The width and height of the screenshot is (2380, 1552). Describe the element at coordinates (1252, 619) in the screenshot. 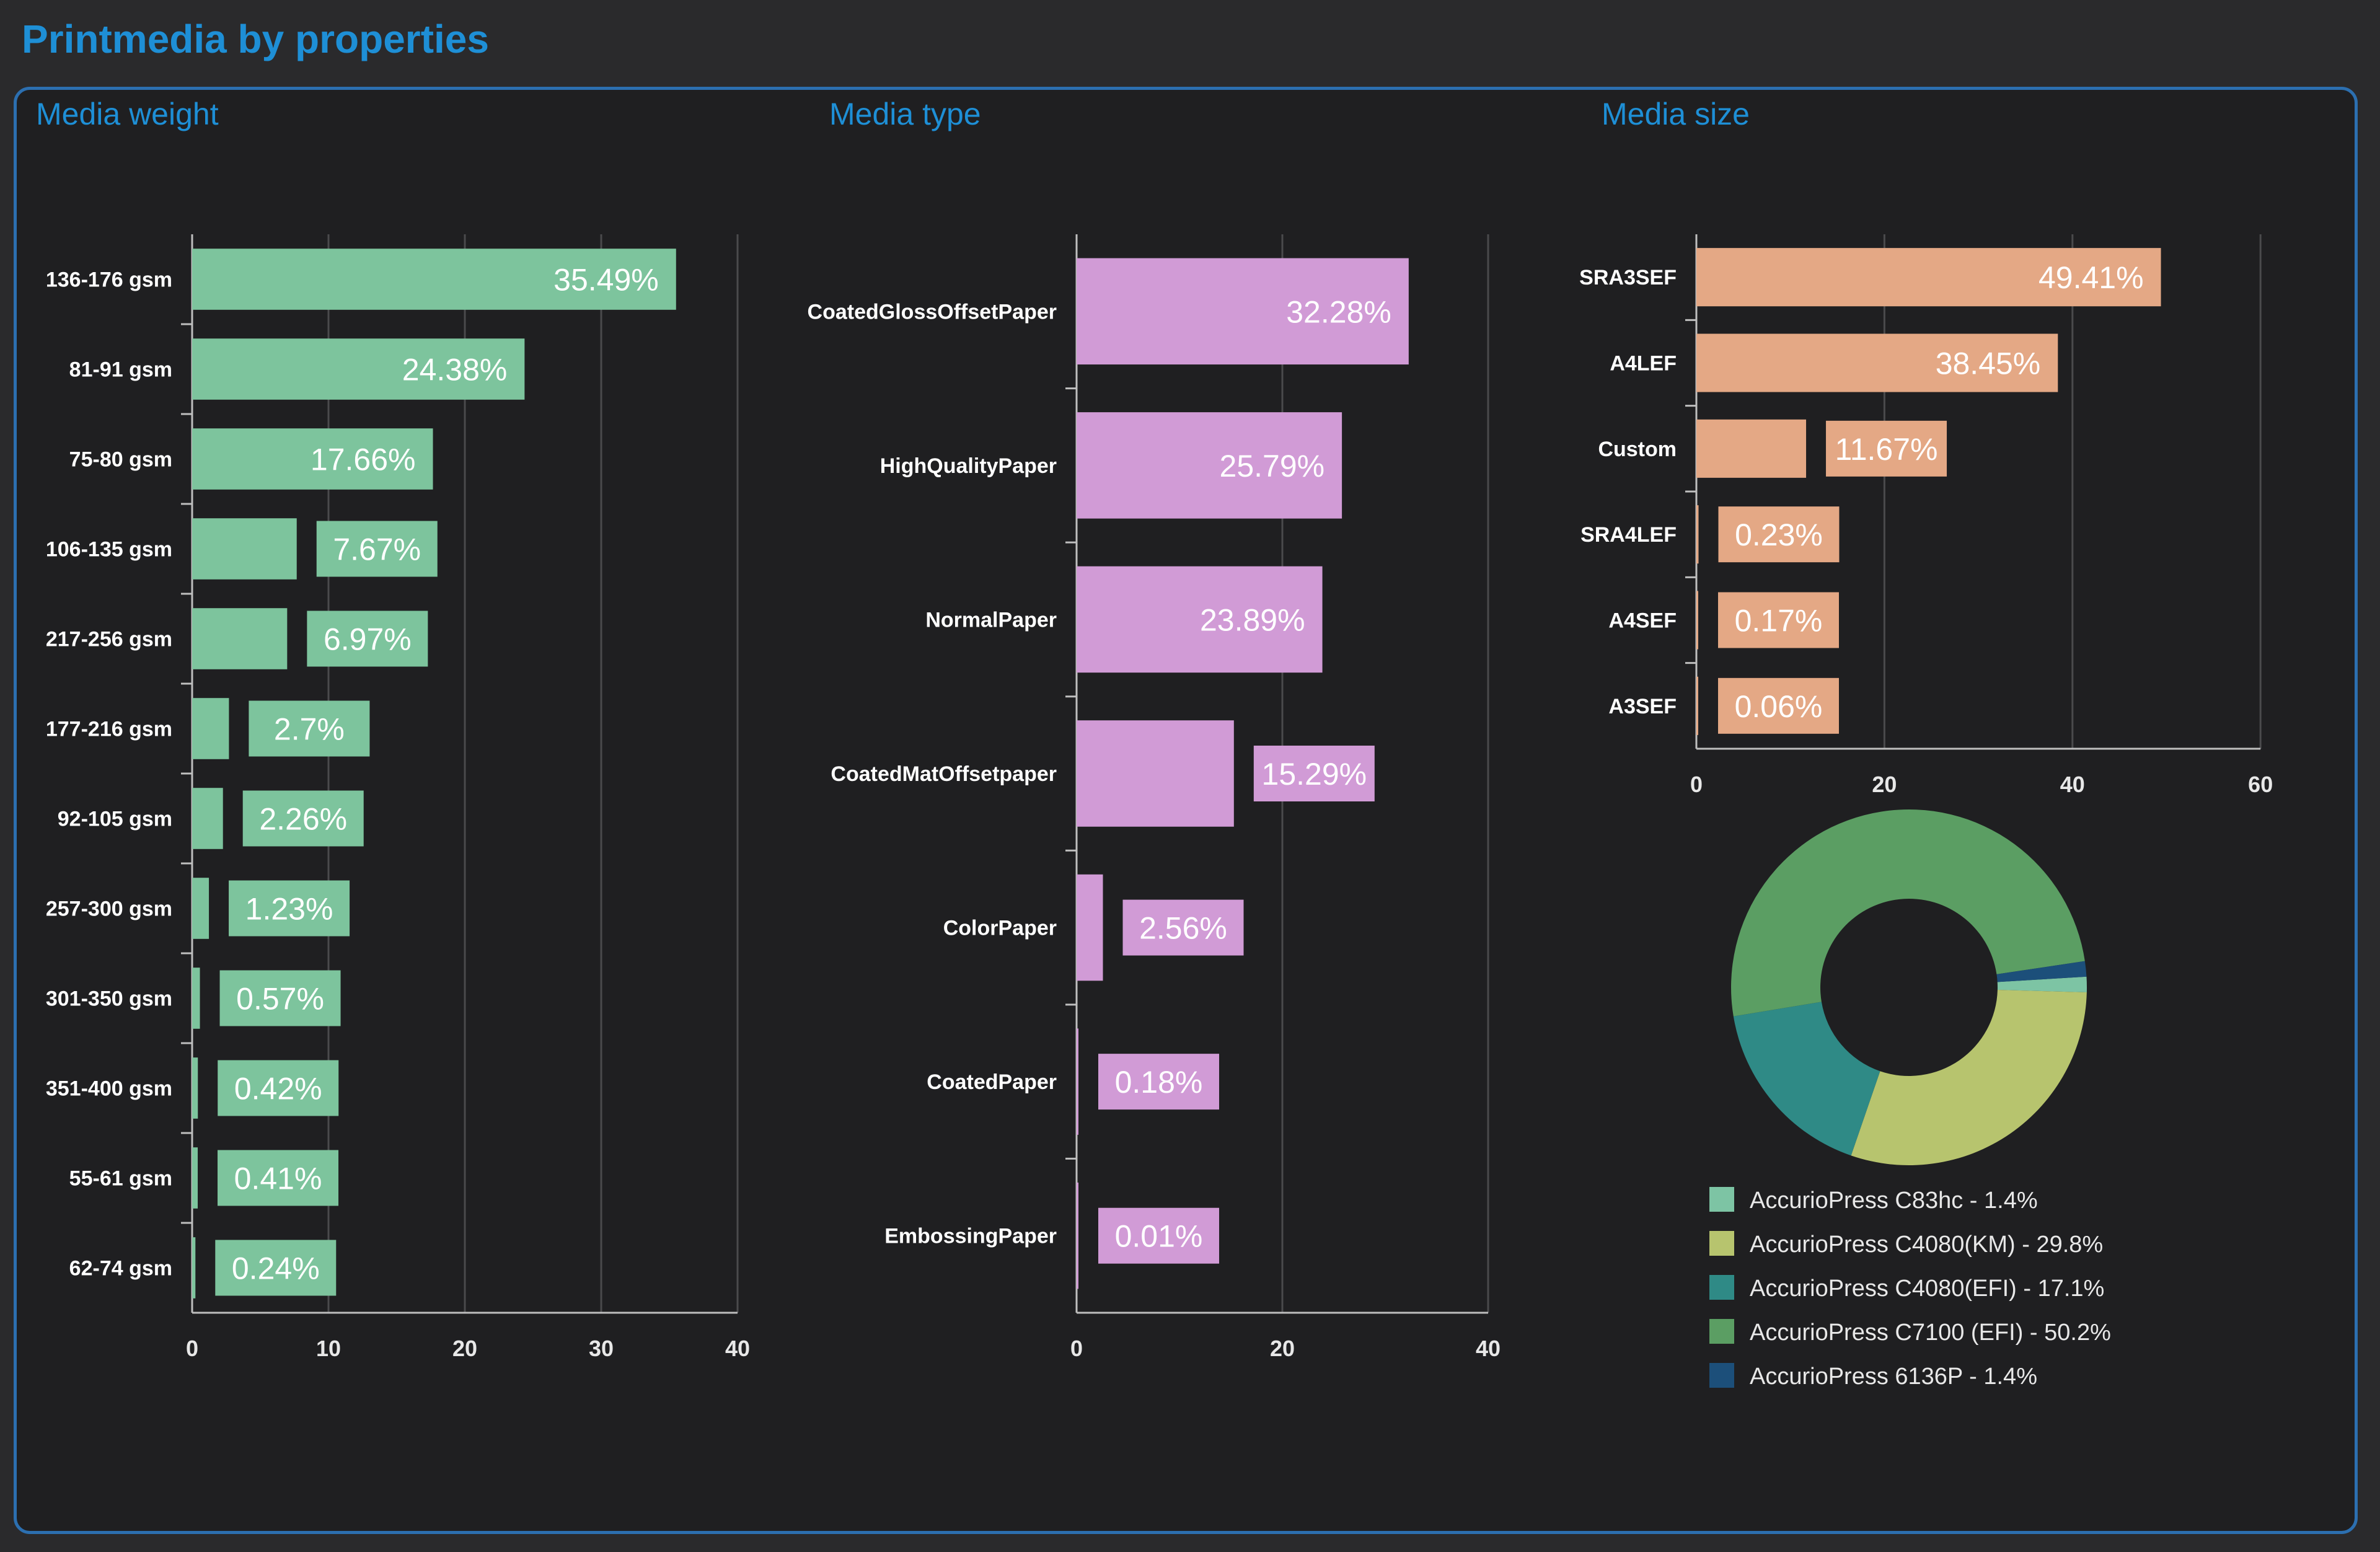

I see `type-data-label: 23.89%` at that location.